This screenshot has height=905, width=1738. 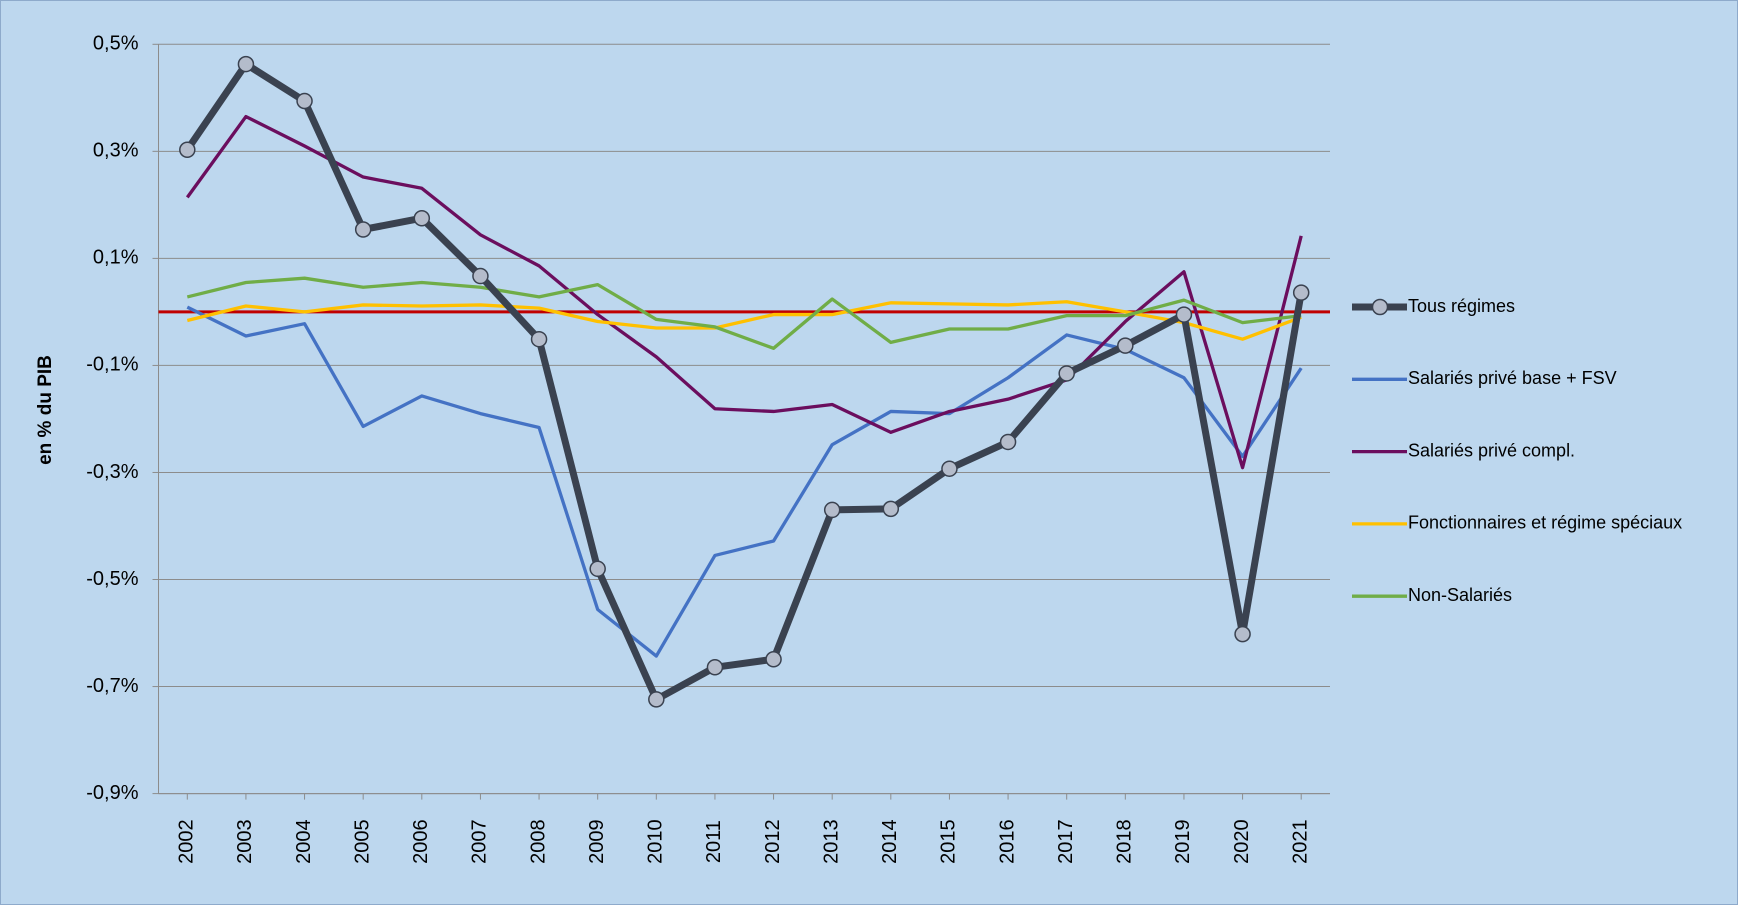 I want to click on y-tick-label: -0,3%, so click(x=112, y=472).